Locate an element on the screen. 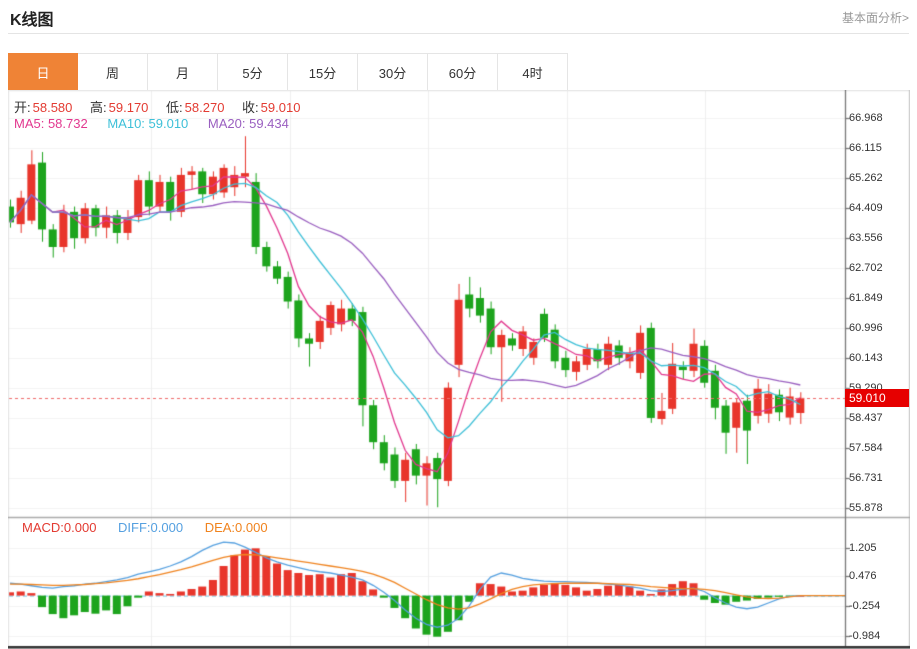 Image resolution: width=917 pixels, height=649 pixels. ma-readout: MA5: 58.732 MA10: 59.010 MA20: 59.434 is located at coordinates (151, 123).